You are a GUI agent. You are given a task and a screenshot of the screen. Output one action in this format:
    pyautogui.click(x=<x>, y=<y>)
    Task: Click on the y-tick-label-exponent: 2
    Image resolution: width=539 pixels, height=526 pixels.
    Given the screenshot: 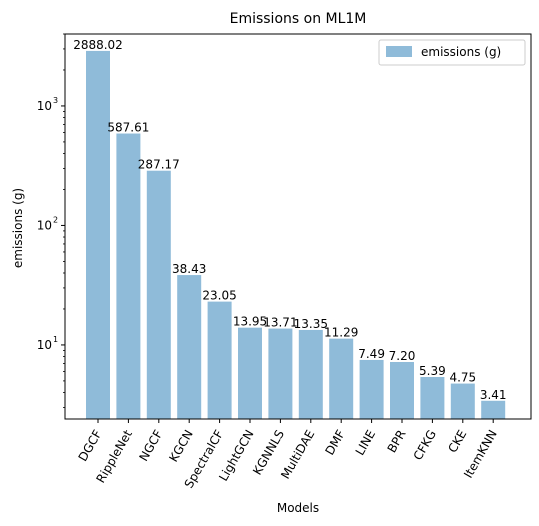 What is the action you would take?
    pyautogui.click(x=55, y=219)
    